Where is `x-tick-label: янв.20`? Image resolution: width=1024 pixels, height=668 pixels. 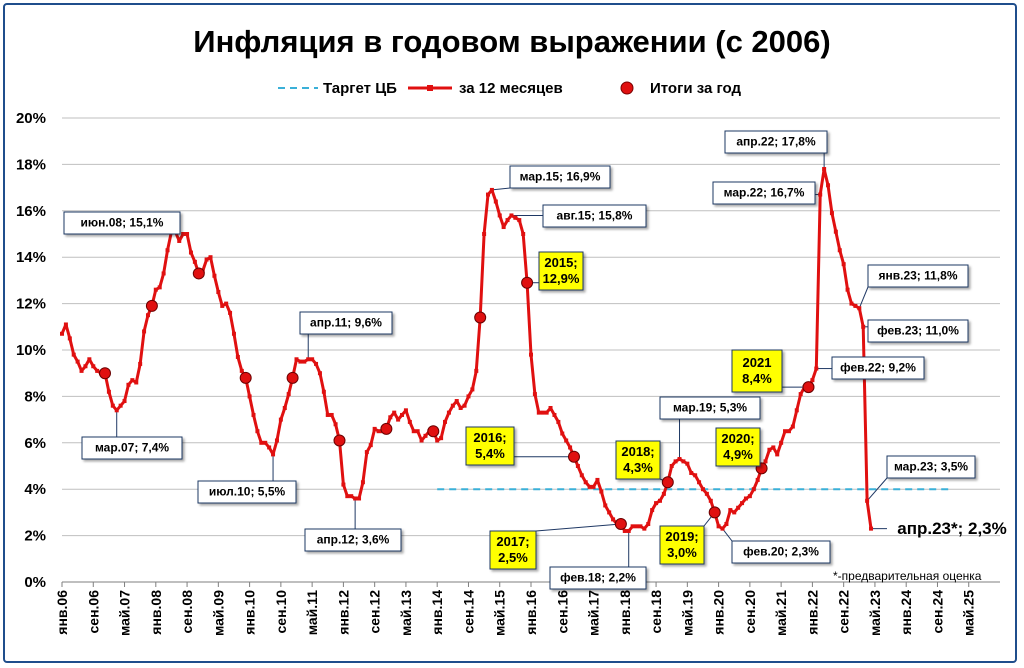 x-tick-label: янв.20 is located at coordinates (719, 612).